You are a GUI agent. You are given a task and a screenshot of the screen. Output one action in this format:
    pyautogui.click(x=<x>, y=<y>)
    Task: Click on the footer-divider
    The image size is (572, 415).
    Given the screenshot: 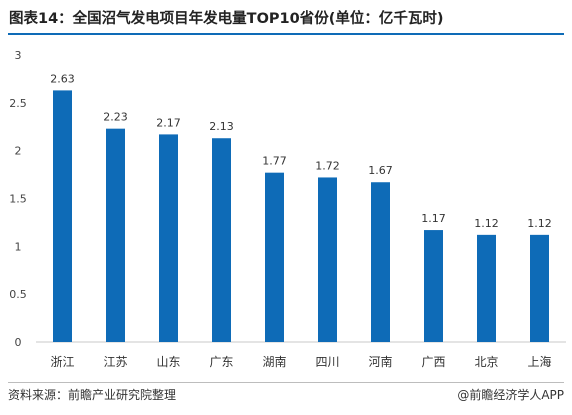 What is the action you would take?
    pyautogui.click(x=286, y=382)
    